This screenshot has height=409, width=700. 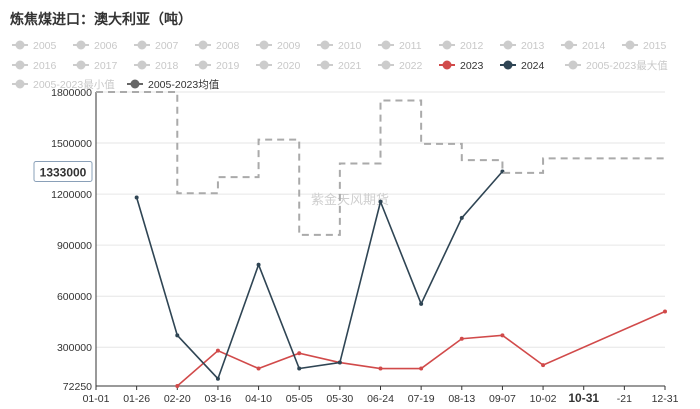 What do you see at coordinates (421, 399) in the screenshot?
I see `x-tick-label: 07-19` at bounding box center [421, 399].